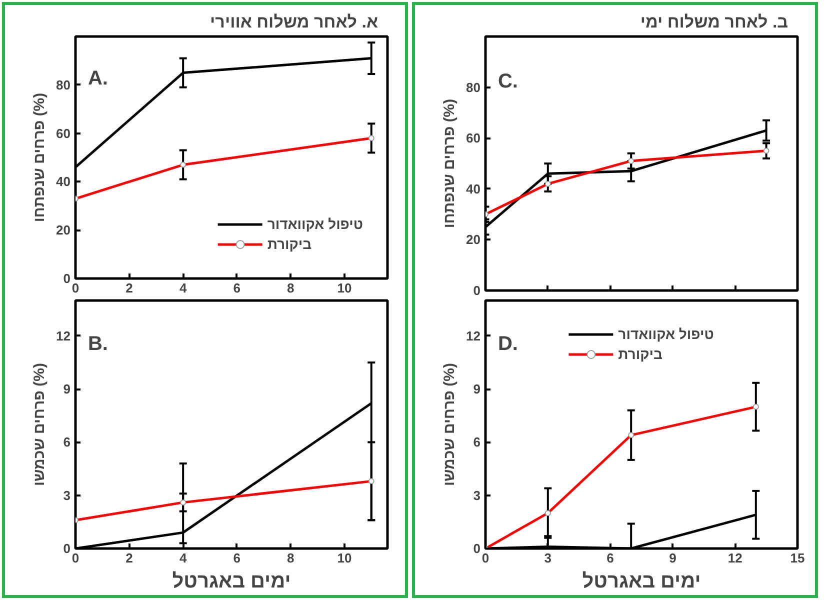 Image resolution: width=827 pixels, height=608 pixels. What do you see at coordinates (98, 79) in the screenshot?
I see `annotation: A.` at bounding box center [98, 79].